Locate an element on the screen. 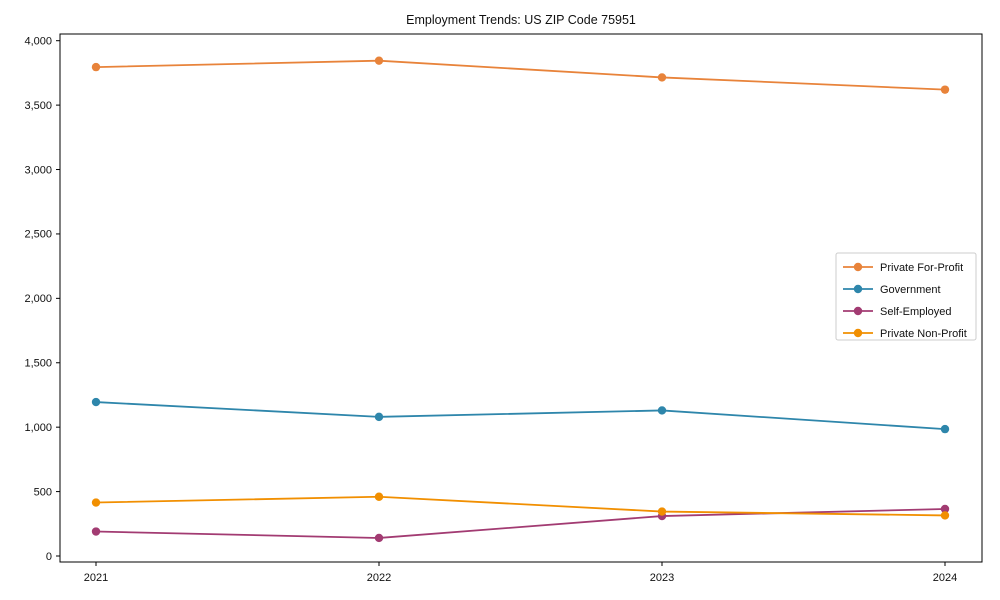 This screenshot has height=600, width=1000. legend-marker-government is located at coordinates (858, 289).